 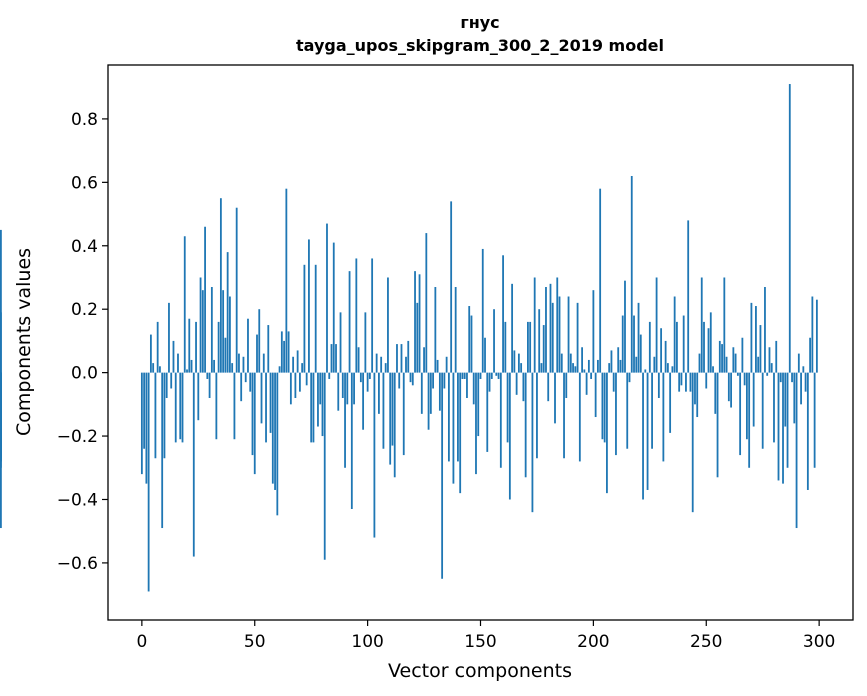 I want to click on y-tick-label: 0.0, so click(x=84, y=374).